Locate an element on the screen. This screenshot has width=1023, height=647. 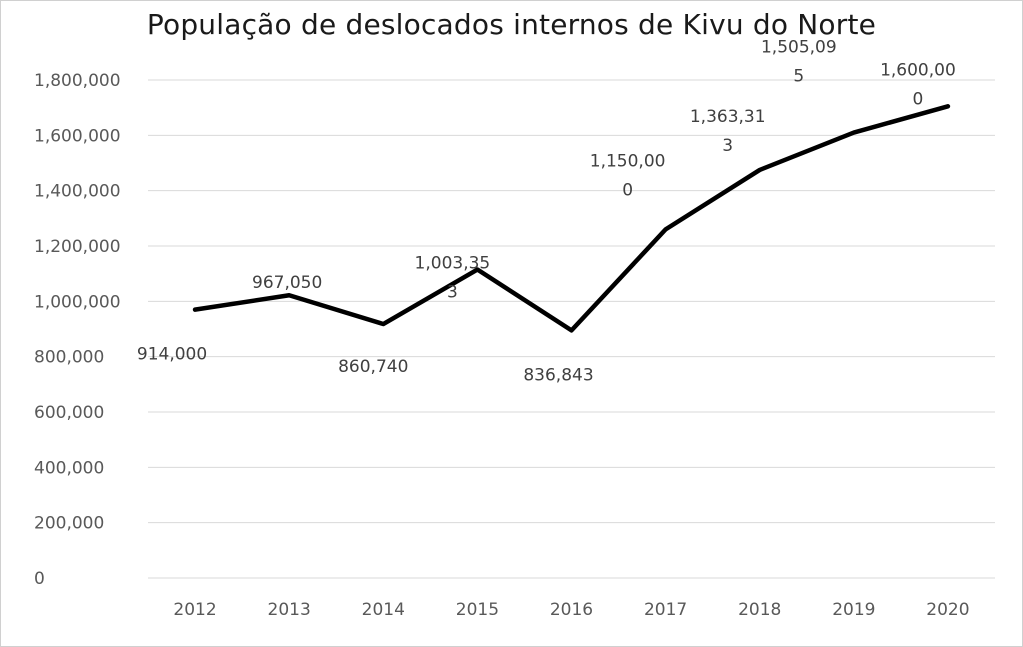
data-label: 1,150,00 0 is located at coordinates (628, 175).